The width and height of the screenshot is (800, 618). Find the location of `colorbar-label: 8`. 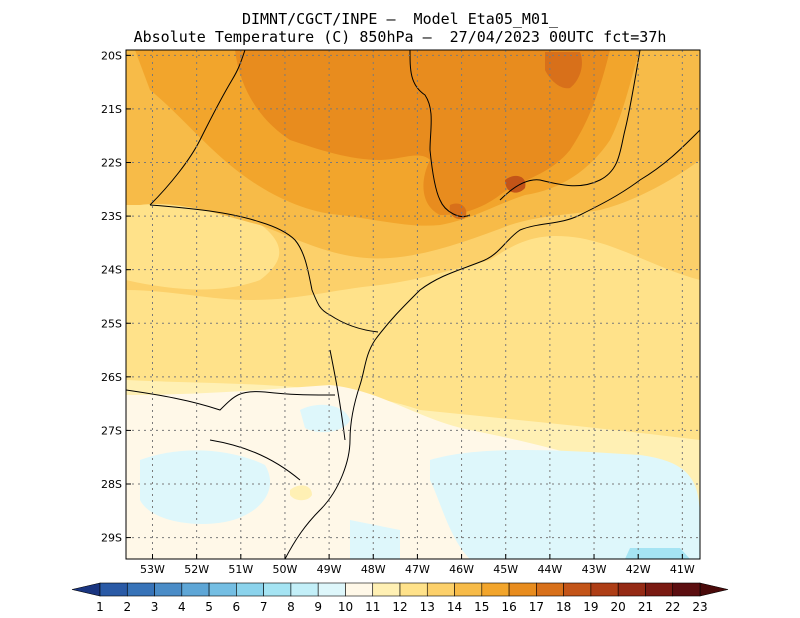

colorbar-label: 8 is located at coordinates (291, 607).